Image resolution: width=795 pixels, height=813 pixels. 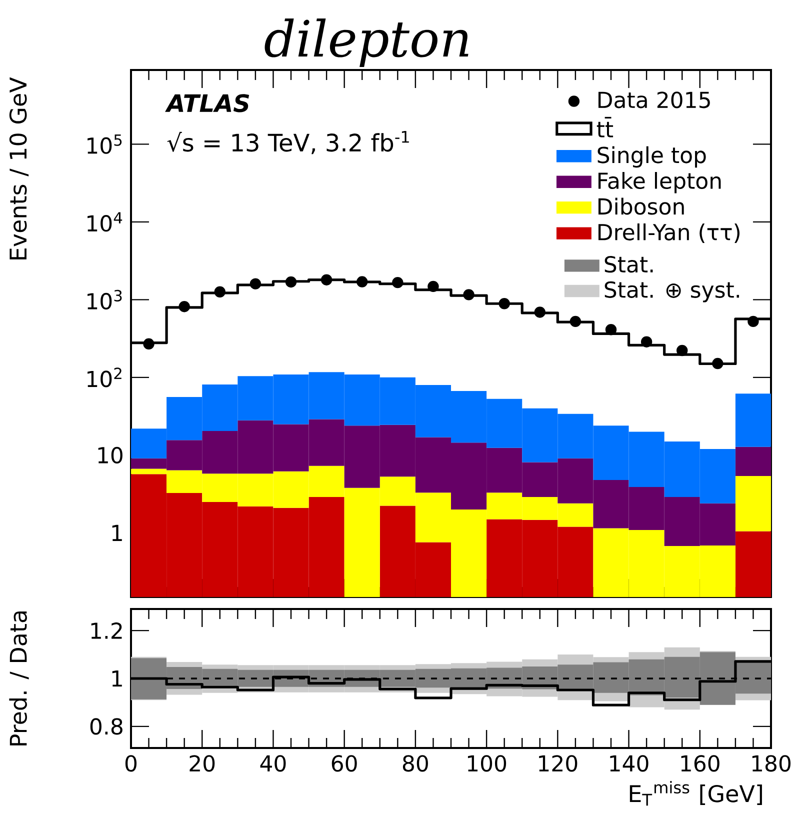 What do you see at coordinates (628, 264) in the screenshot?
I see `legend-label: Stat.` at bounding box center [628, 264].